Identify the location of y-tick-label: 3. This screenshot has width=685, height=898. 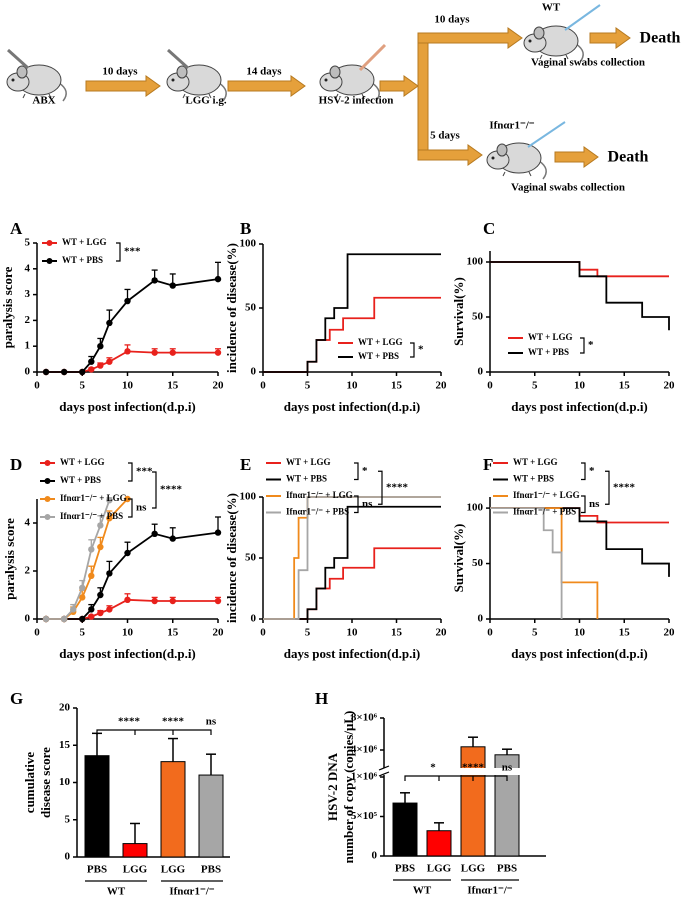
(28, 294).